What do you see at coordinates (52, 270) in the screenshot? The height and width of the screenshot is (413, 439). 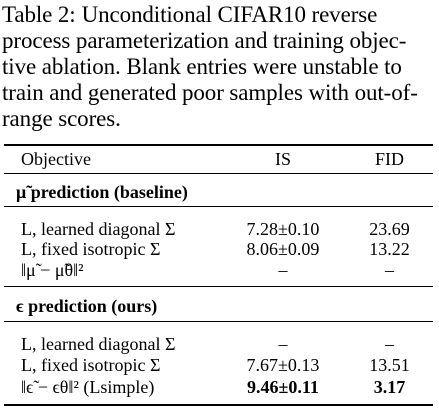 I see `row-objective: ‖μ̃ − μ̃θ‖²` at bounding box center [52, 270].